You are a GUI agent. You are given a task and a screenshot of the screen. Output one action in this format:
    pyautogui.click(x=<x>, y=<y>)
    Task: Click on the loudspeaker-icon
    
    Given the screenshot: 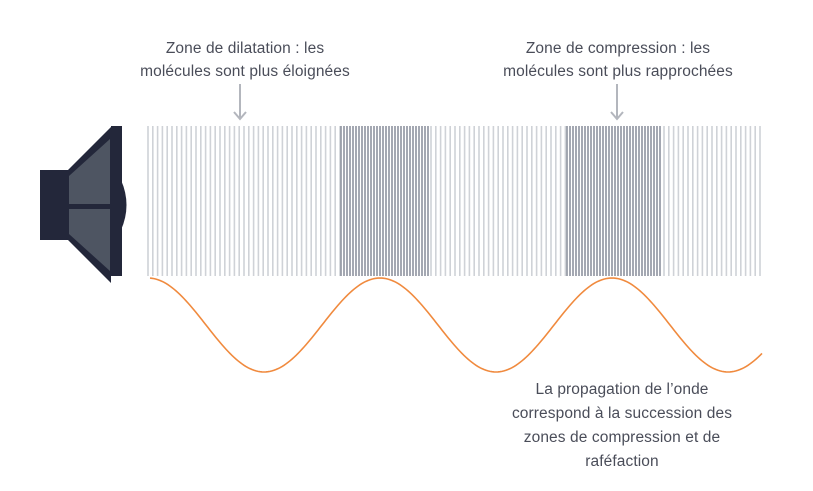 What is the action you would take?
    pyautogui.click(x=83, y=204)
    